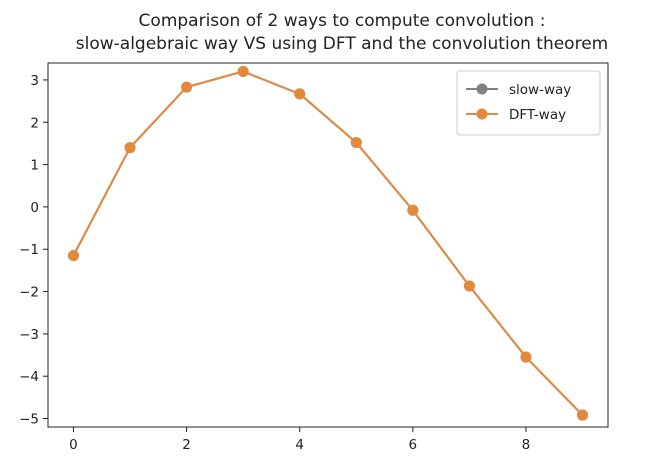  I want to click on y-tick-label: 1, so click(34, 166).